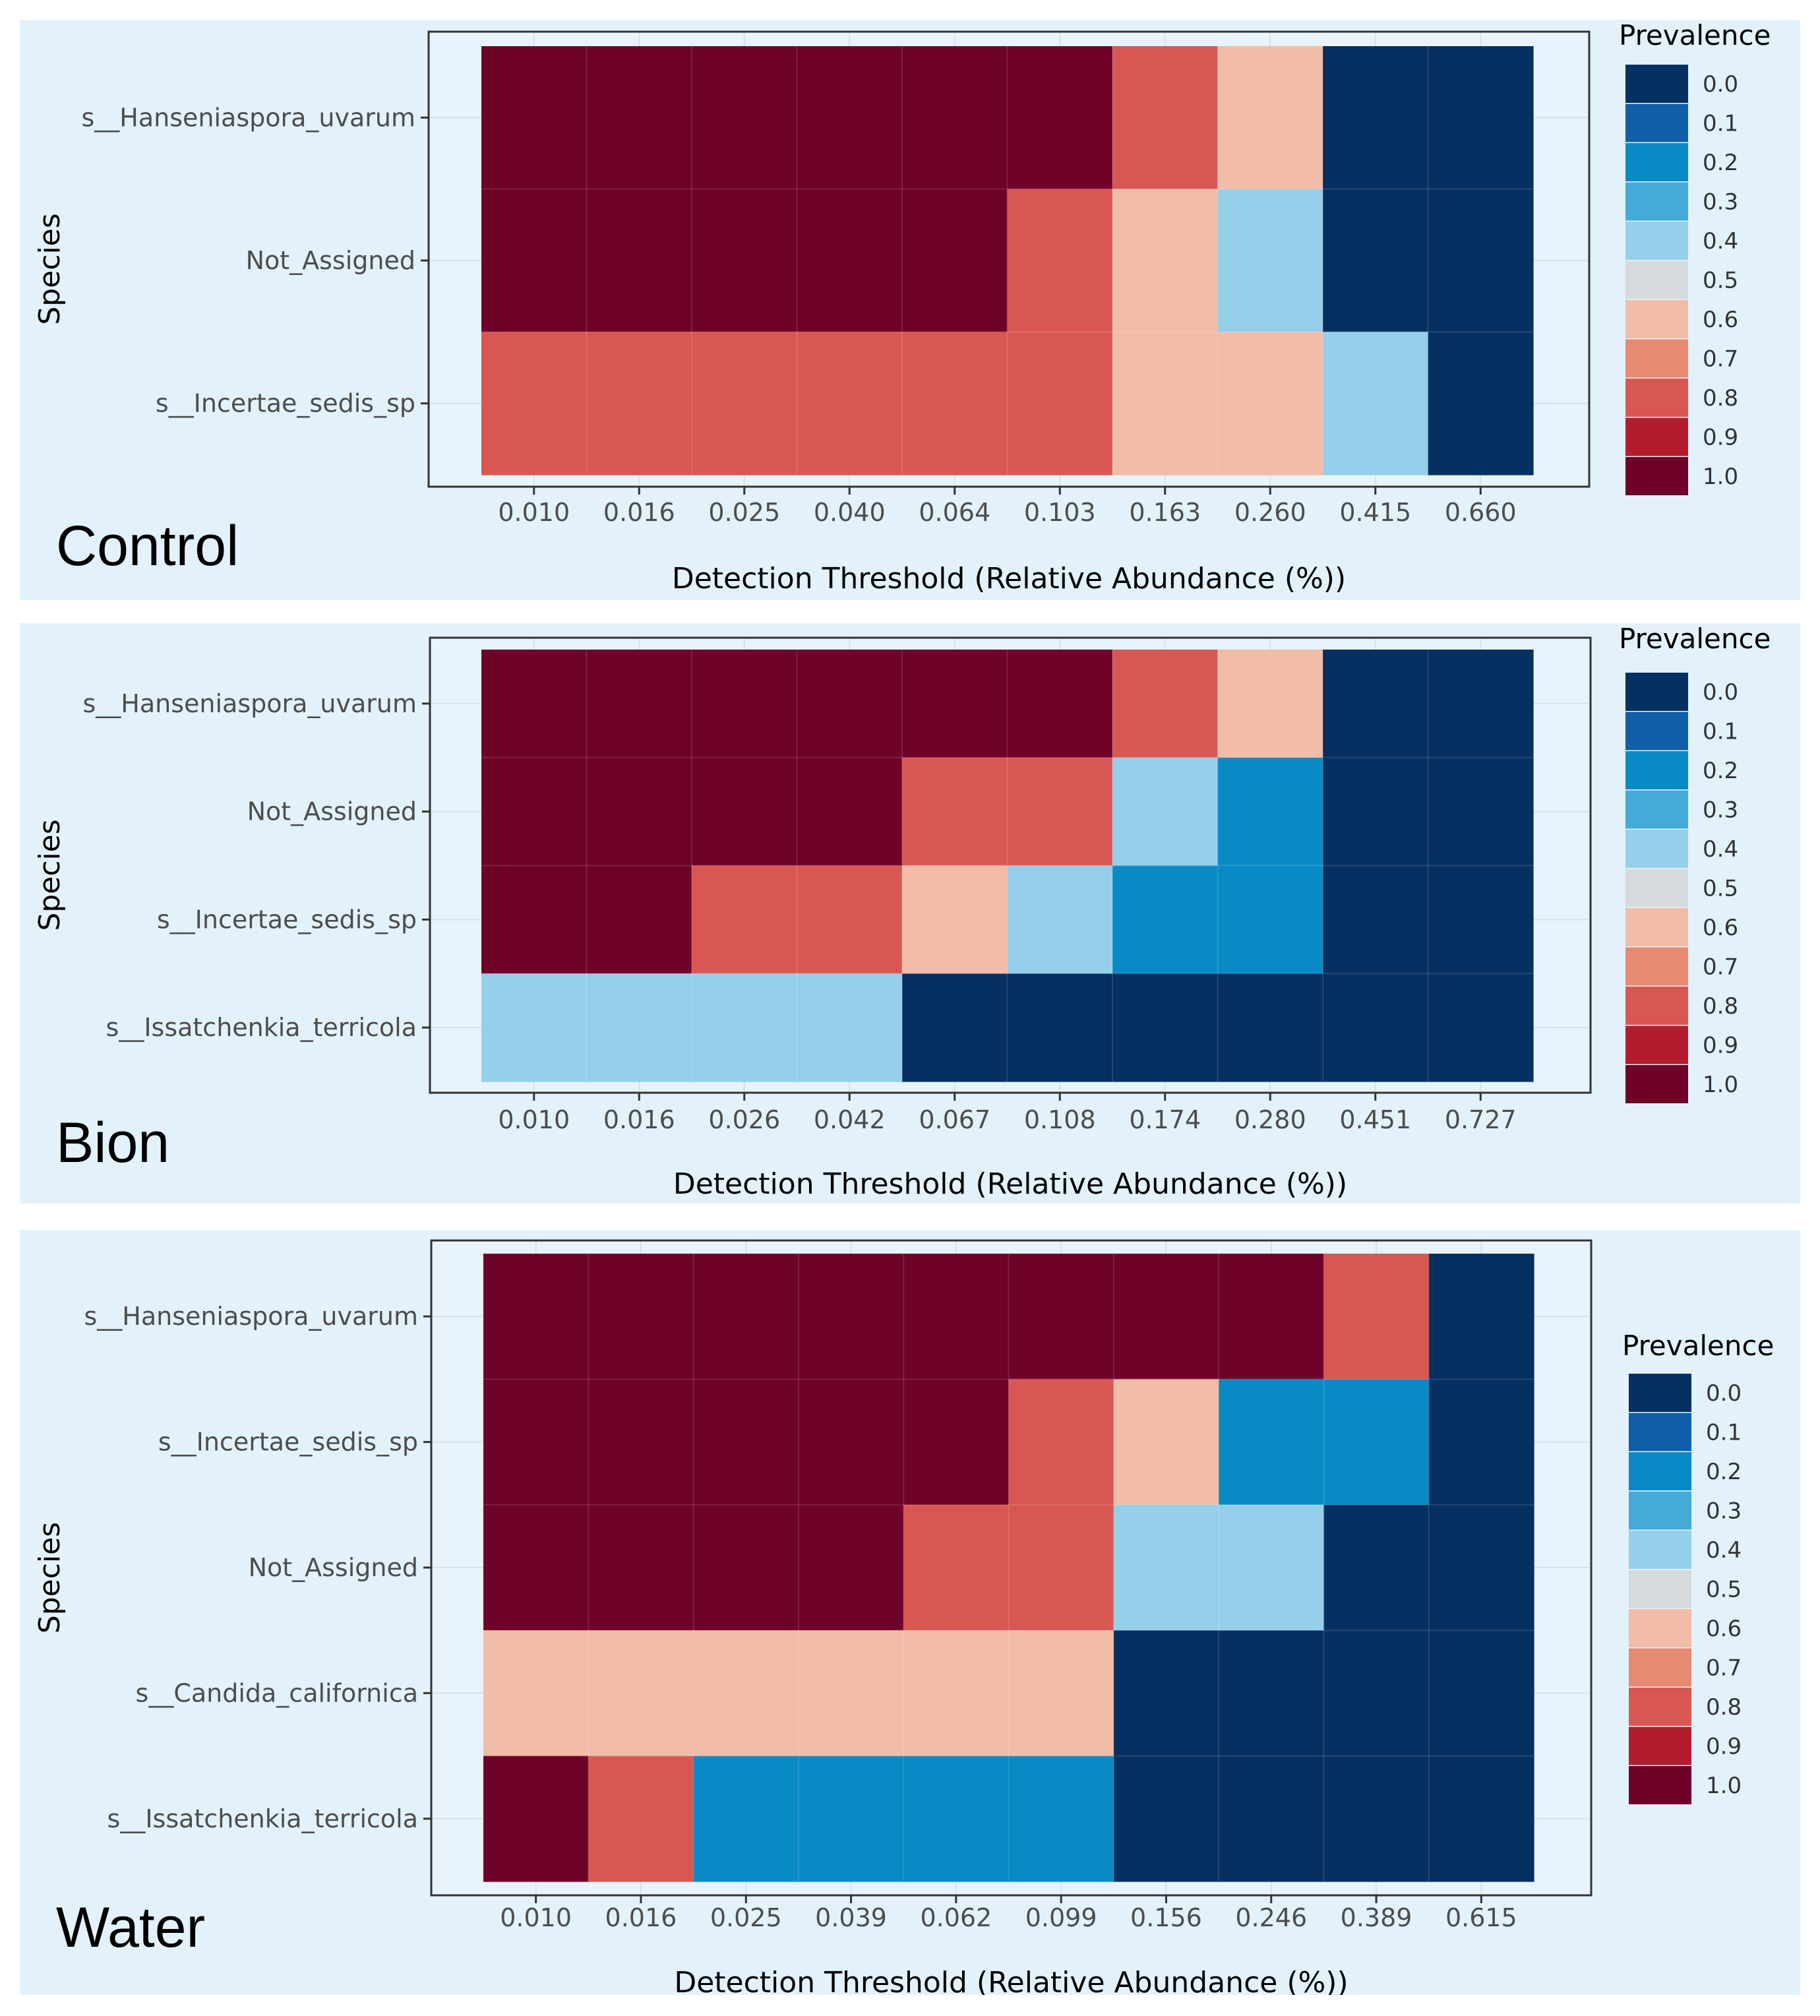  I want to click on legend-label: 0.5, so click(1724, 1590).